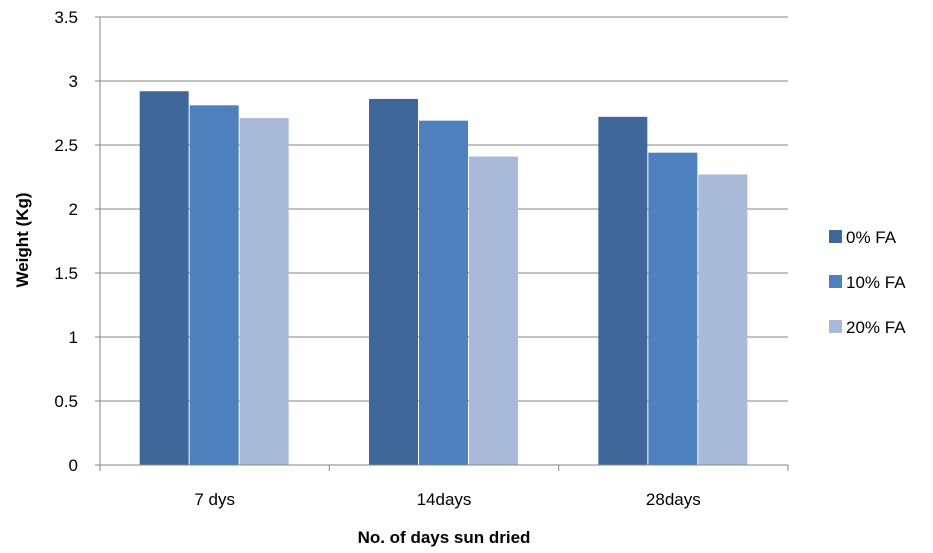 The width and height of the screenshot is (933, 553). What do you see at coordinates (876, 282) in the screenshot?
I see `legend-label: 10% FA` at bounding box center [876, 282].